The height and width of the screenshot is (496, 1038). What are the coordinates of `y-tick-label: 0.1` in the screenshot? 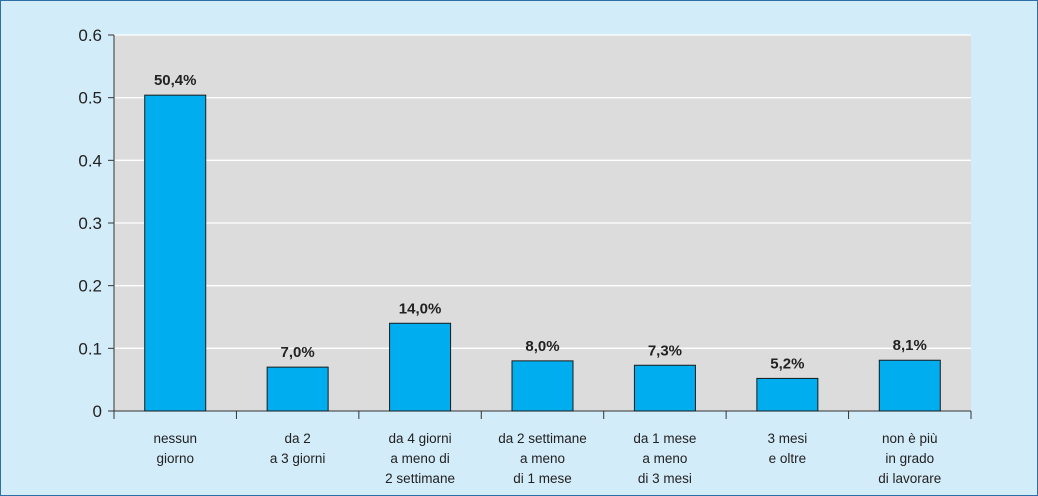 It's located at (90, 348).